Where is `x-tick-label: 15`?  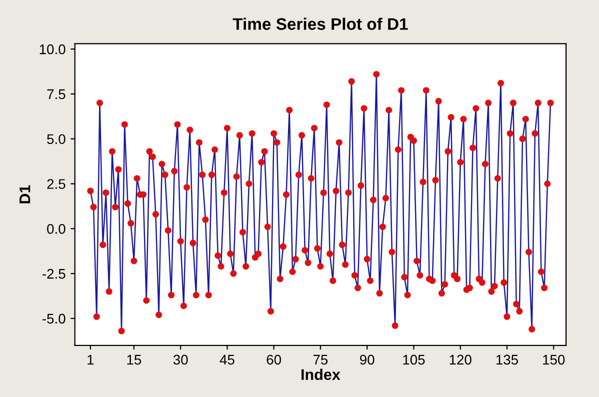 x-tick-label: 15 is located at coordinates (134, 359).